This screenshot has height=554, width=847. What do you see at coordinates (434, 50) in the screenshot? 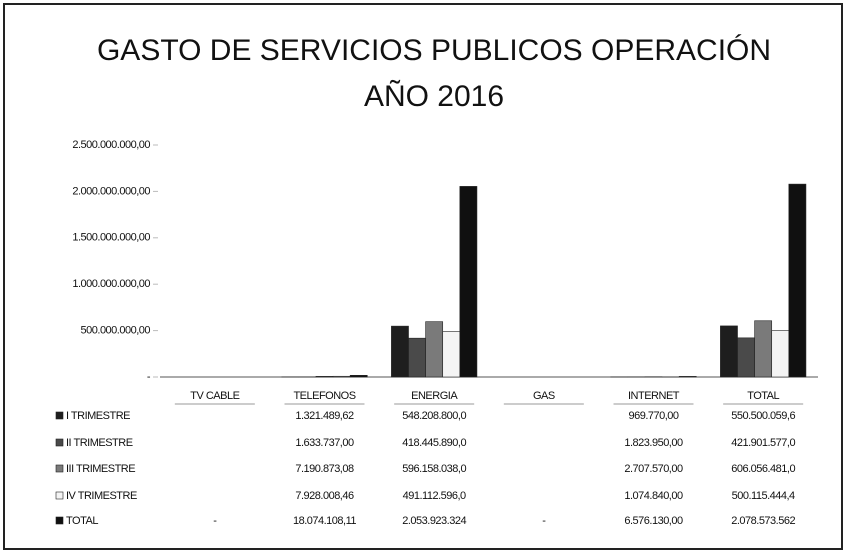
I see `chart-title: GASTO DE SERVICIOS PUBLICOS OPERACIÓN` at bounding box center [434, 50].